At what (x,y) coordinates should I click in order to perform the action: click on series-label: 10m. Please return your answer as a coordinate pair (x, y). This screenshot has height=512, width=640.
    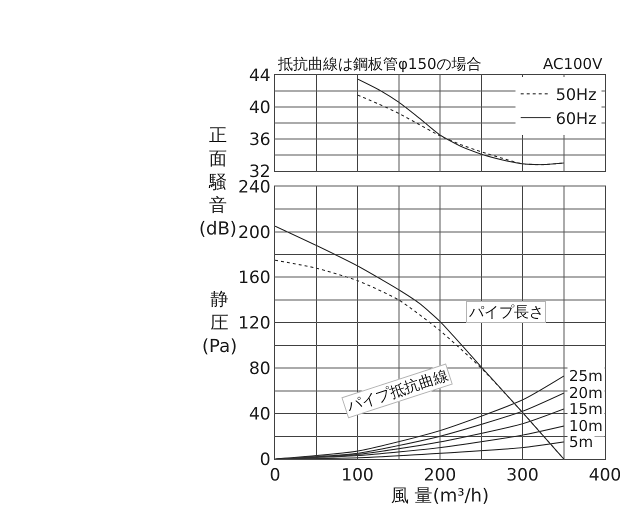
    Looking at the image, I should click on (586, 426).